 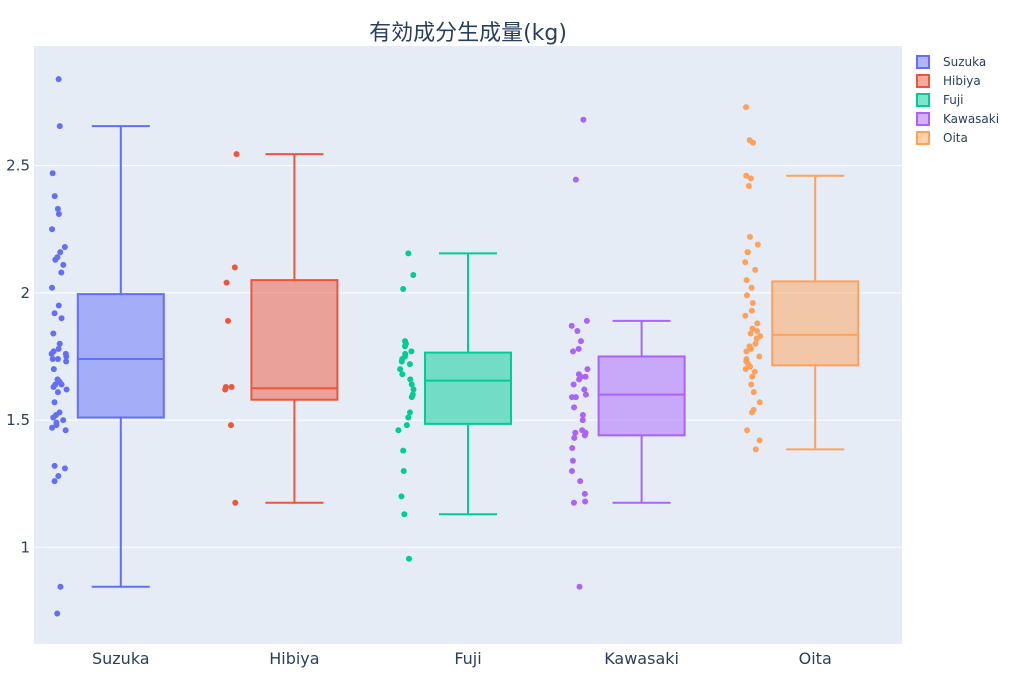 What do you see at coordinates (294, 340) in the screenshot?
I see `box-hibiya` at bounding box center [294, 340].